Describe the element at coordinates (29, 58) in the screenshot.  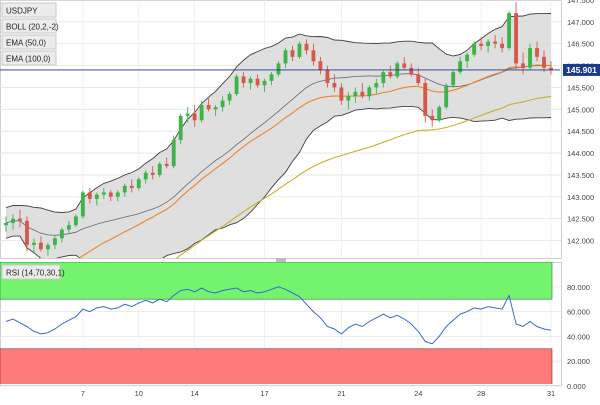
I see `ema100-legend: EMA (100,0)` at that location.